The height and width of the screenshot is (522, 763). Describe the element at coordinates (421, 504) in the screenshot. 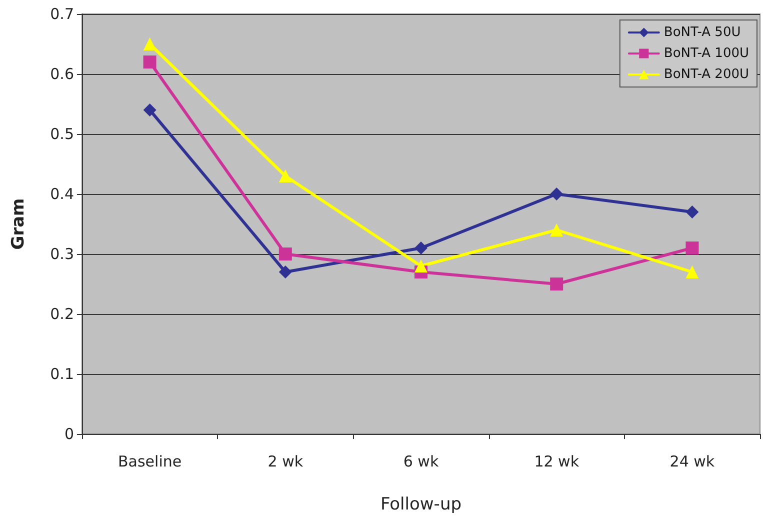

I see `x-axis-title: Follow-up` at that location.